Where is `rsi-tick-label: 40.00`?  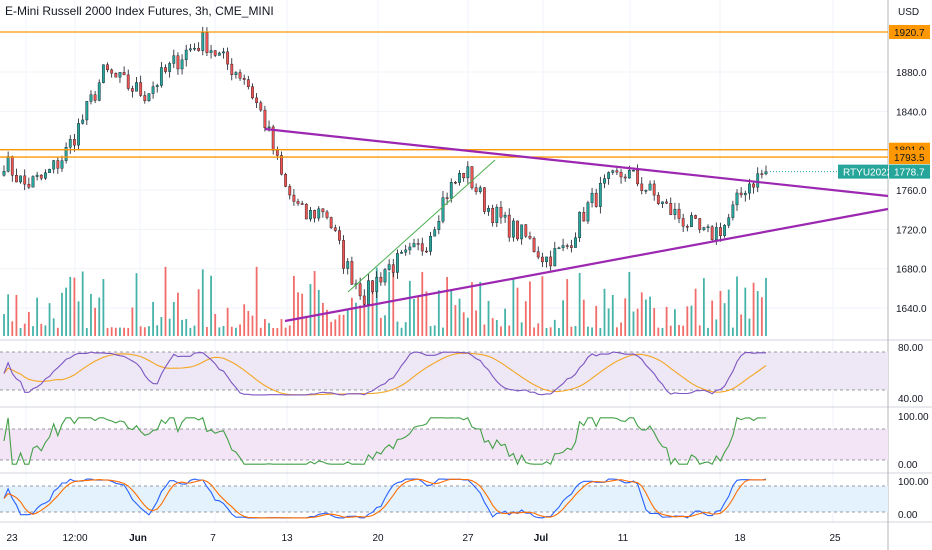 rsi-tick-label: 40.00 is located at coordinates (910, 399).